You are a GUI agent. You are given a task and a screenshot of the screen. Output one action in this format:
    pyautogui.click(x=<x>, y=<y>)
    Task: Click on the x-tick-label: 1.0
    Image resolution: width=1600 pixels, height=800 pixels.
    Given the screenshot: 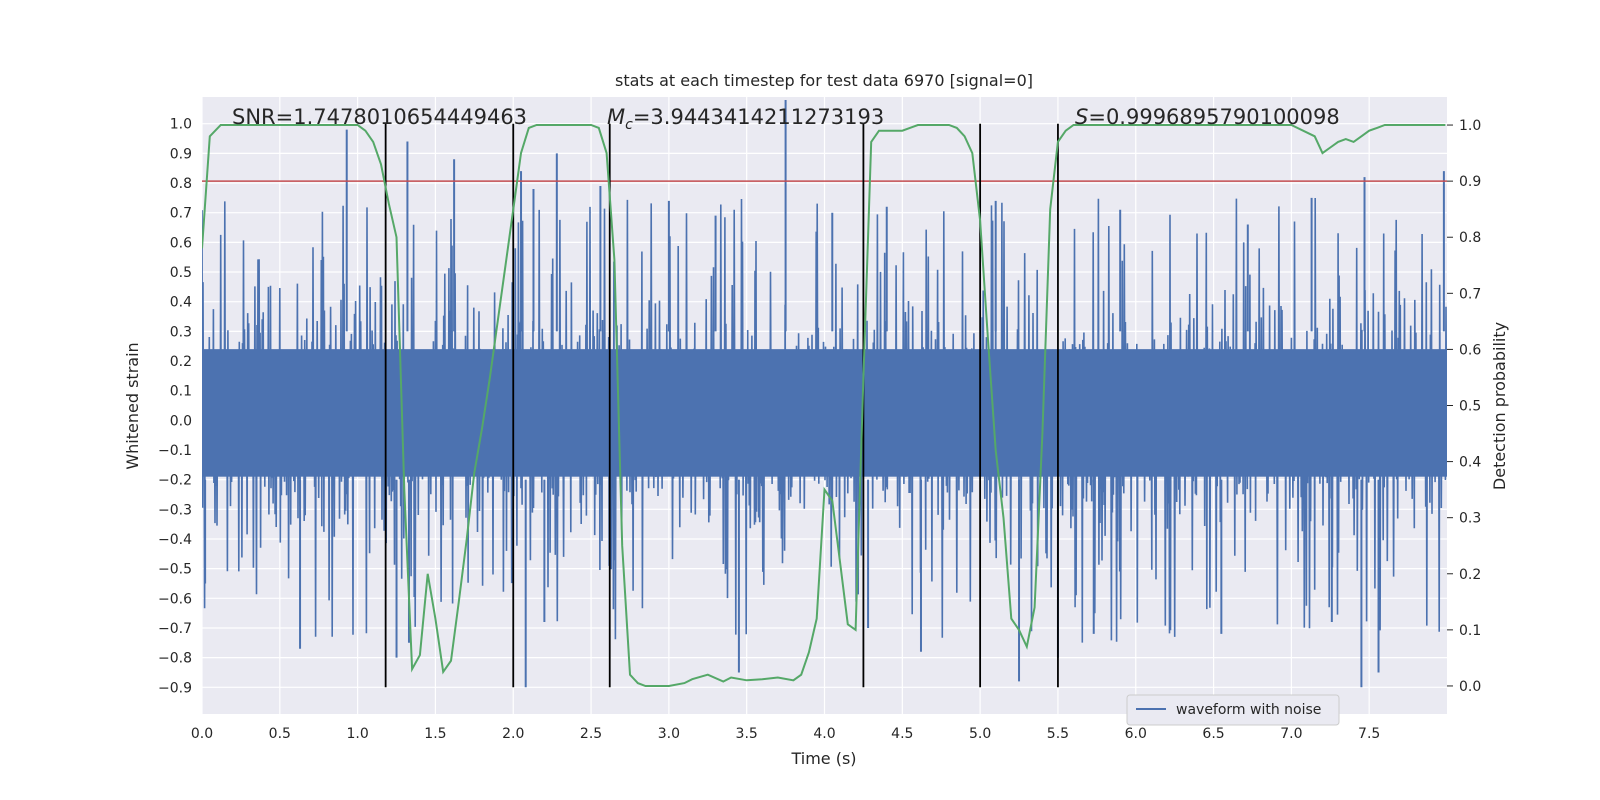 What is the action you would take?
    pyautogui.click(x=357, y=734)
    